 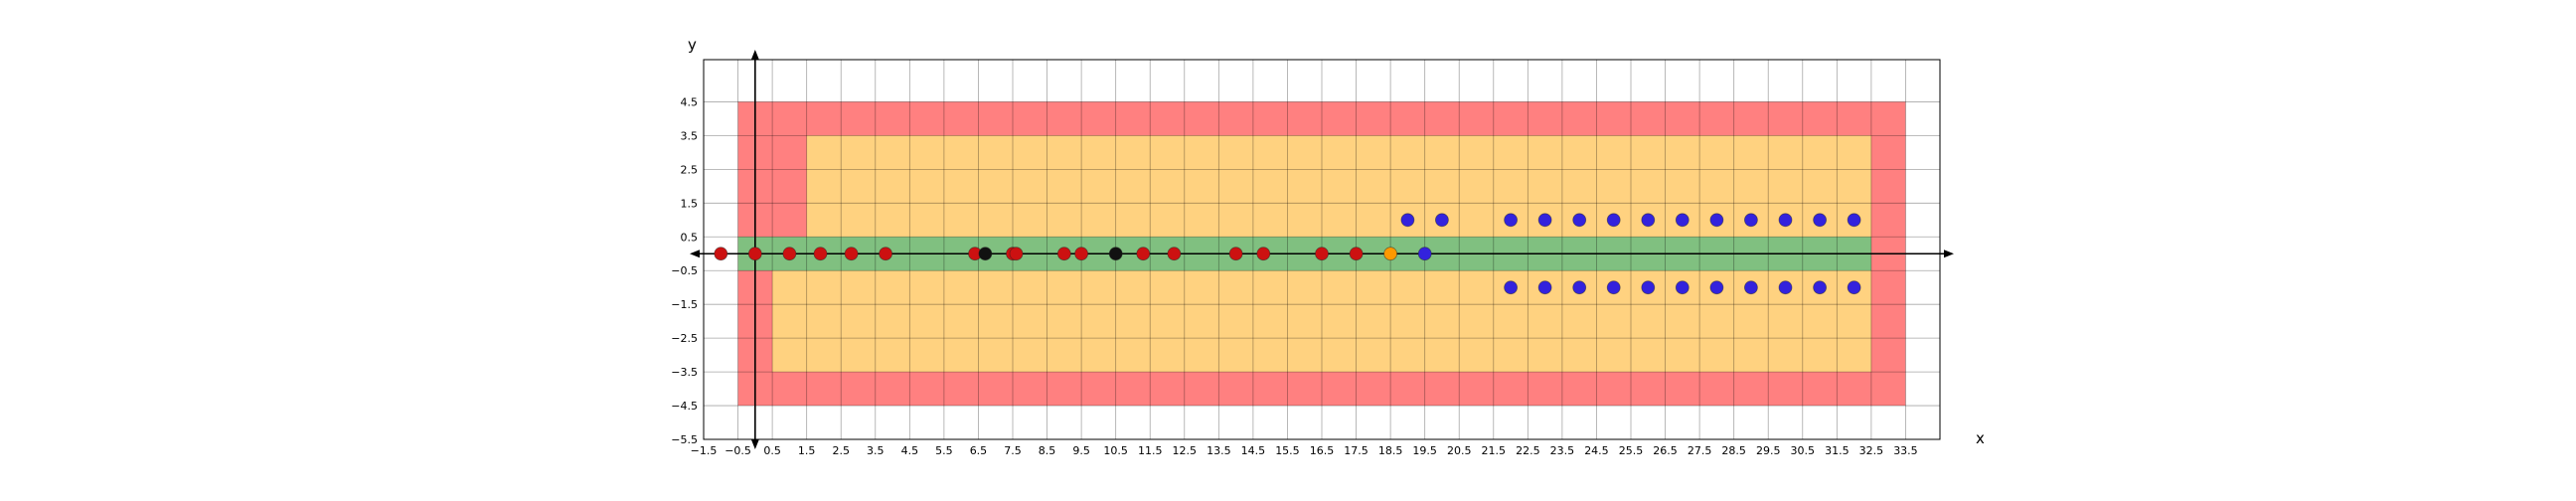 I want to click on x-tick-label: 2.5, so click(x=841, y=450).